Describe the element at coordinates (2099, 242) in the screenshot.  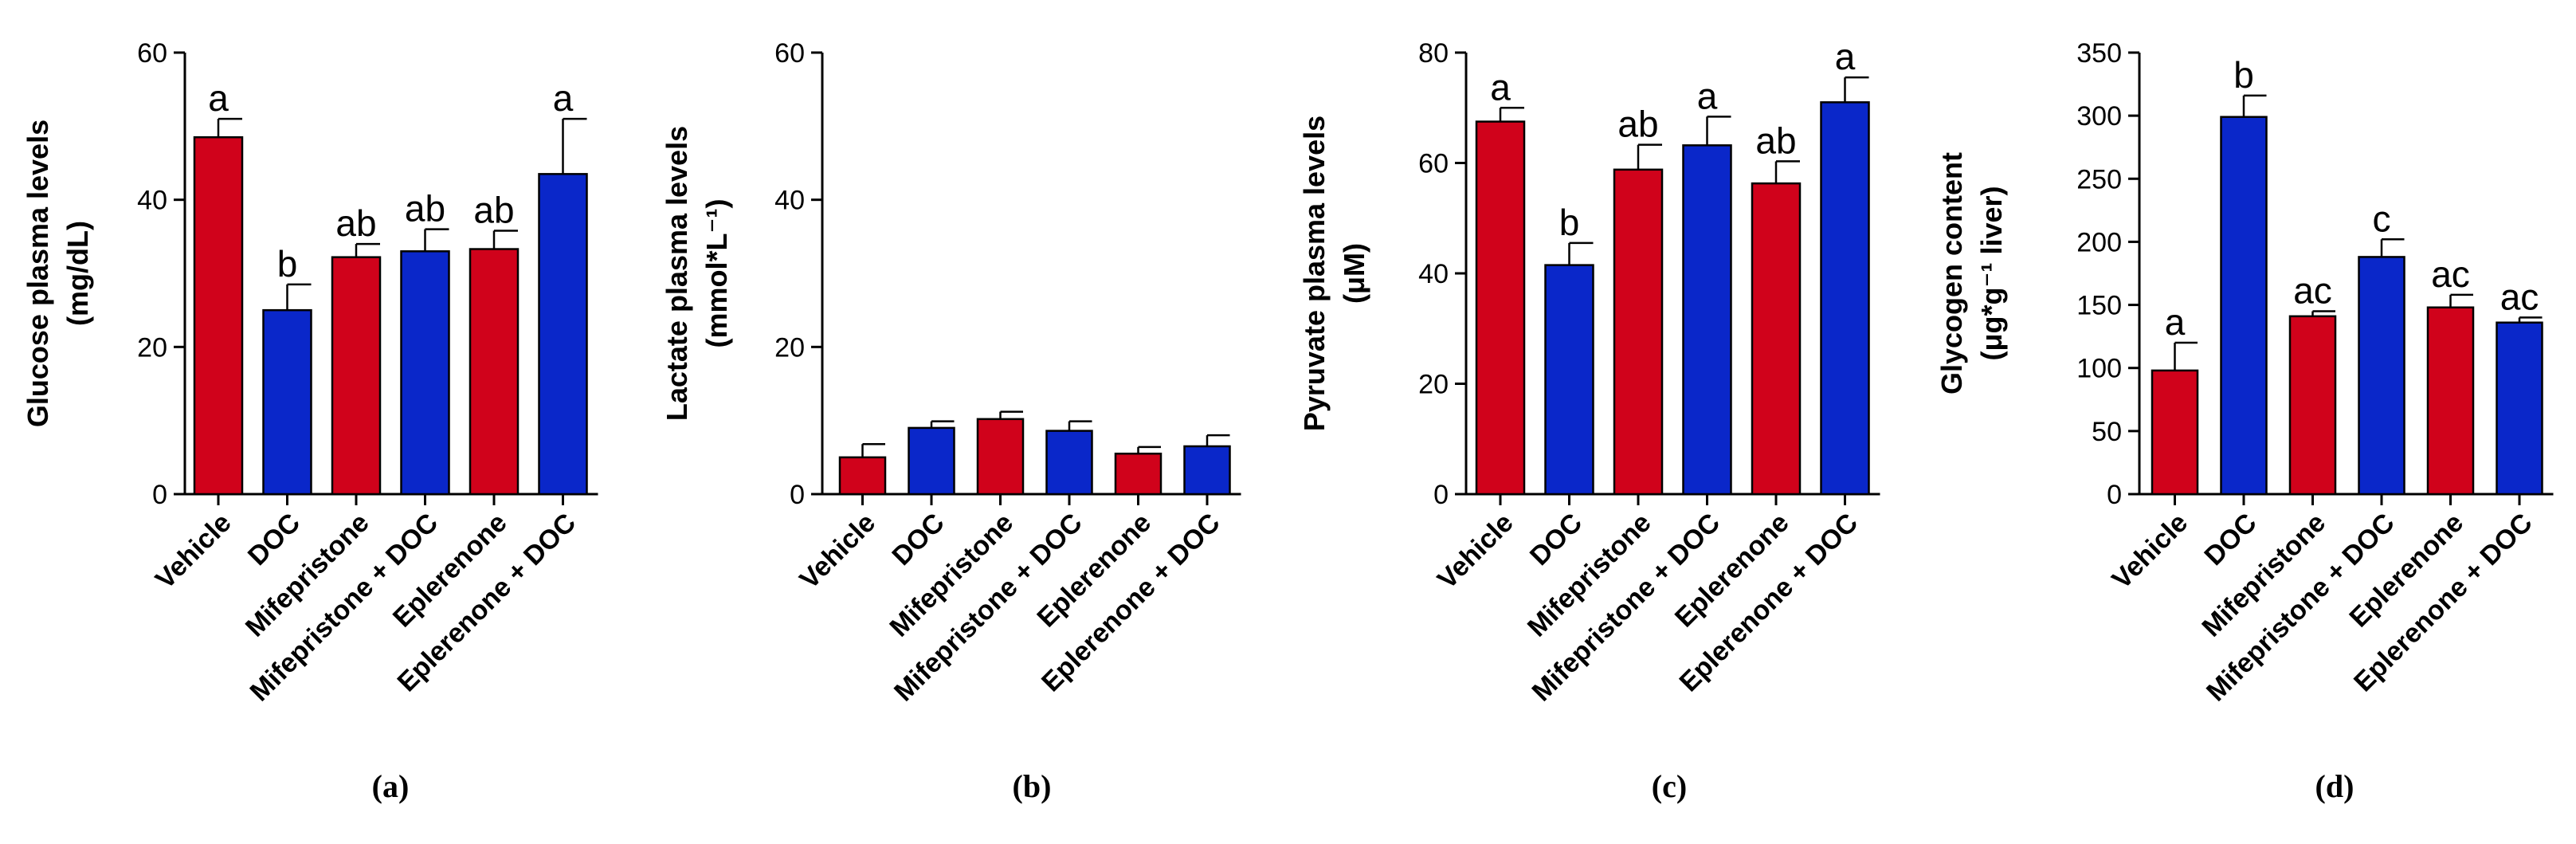
I see `y-tick-label: 200` at that location.